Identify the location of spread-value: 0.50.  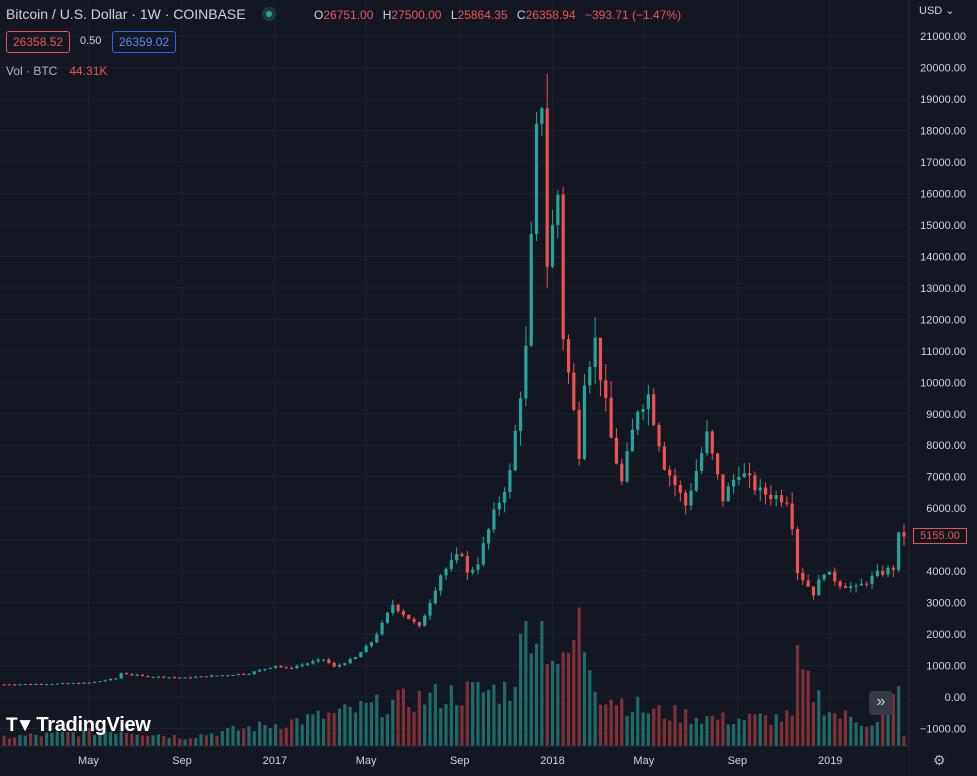
(91, 41).